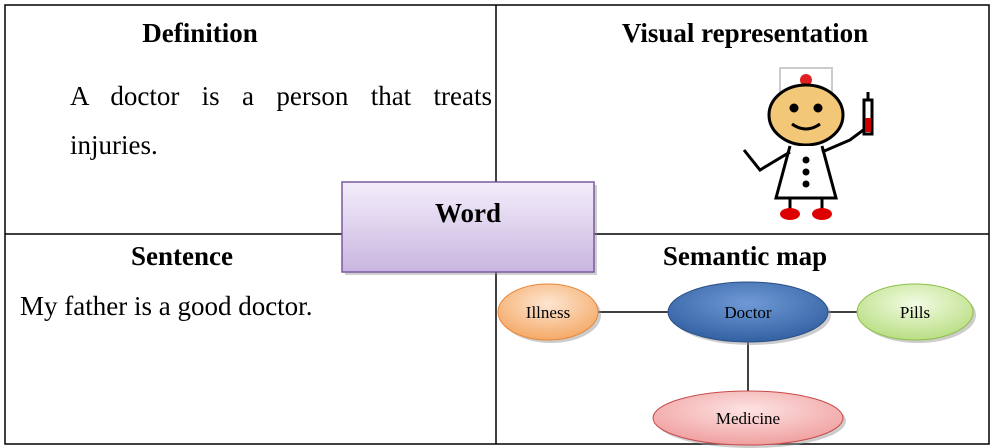  I want to click on node-label: Medicine, so click(748, 418).